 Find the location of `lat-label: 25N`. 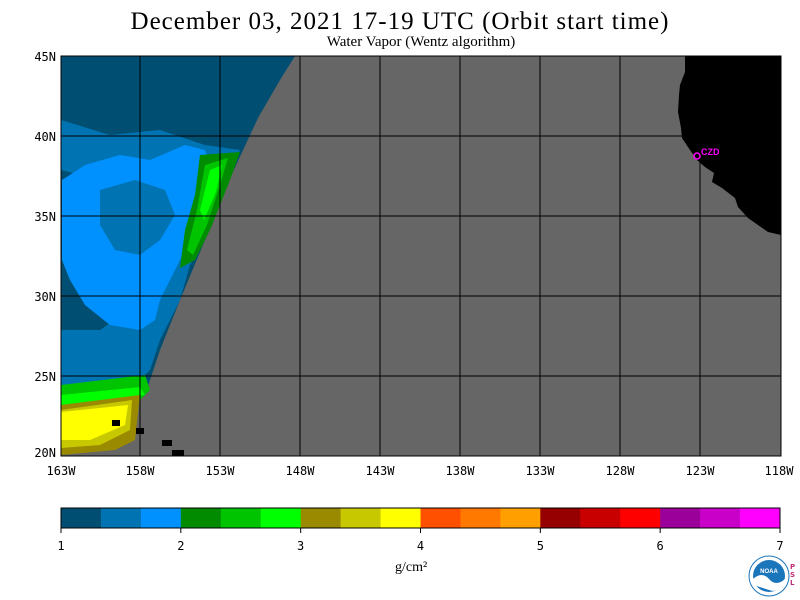

lat-label: 25N is located at coordinates (45, 377).